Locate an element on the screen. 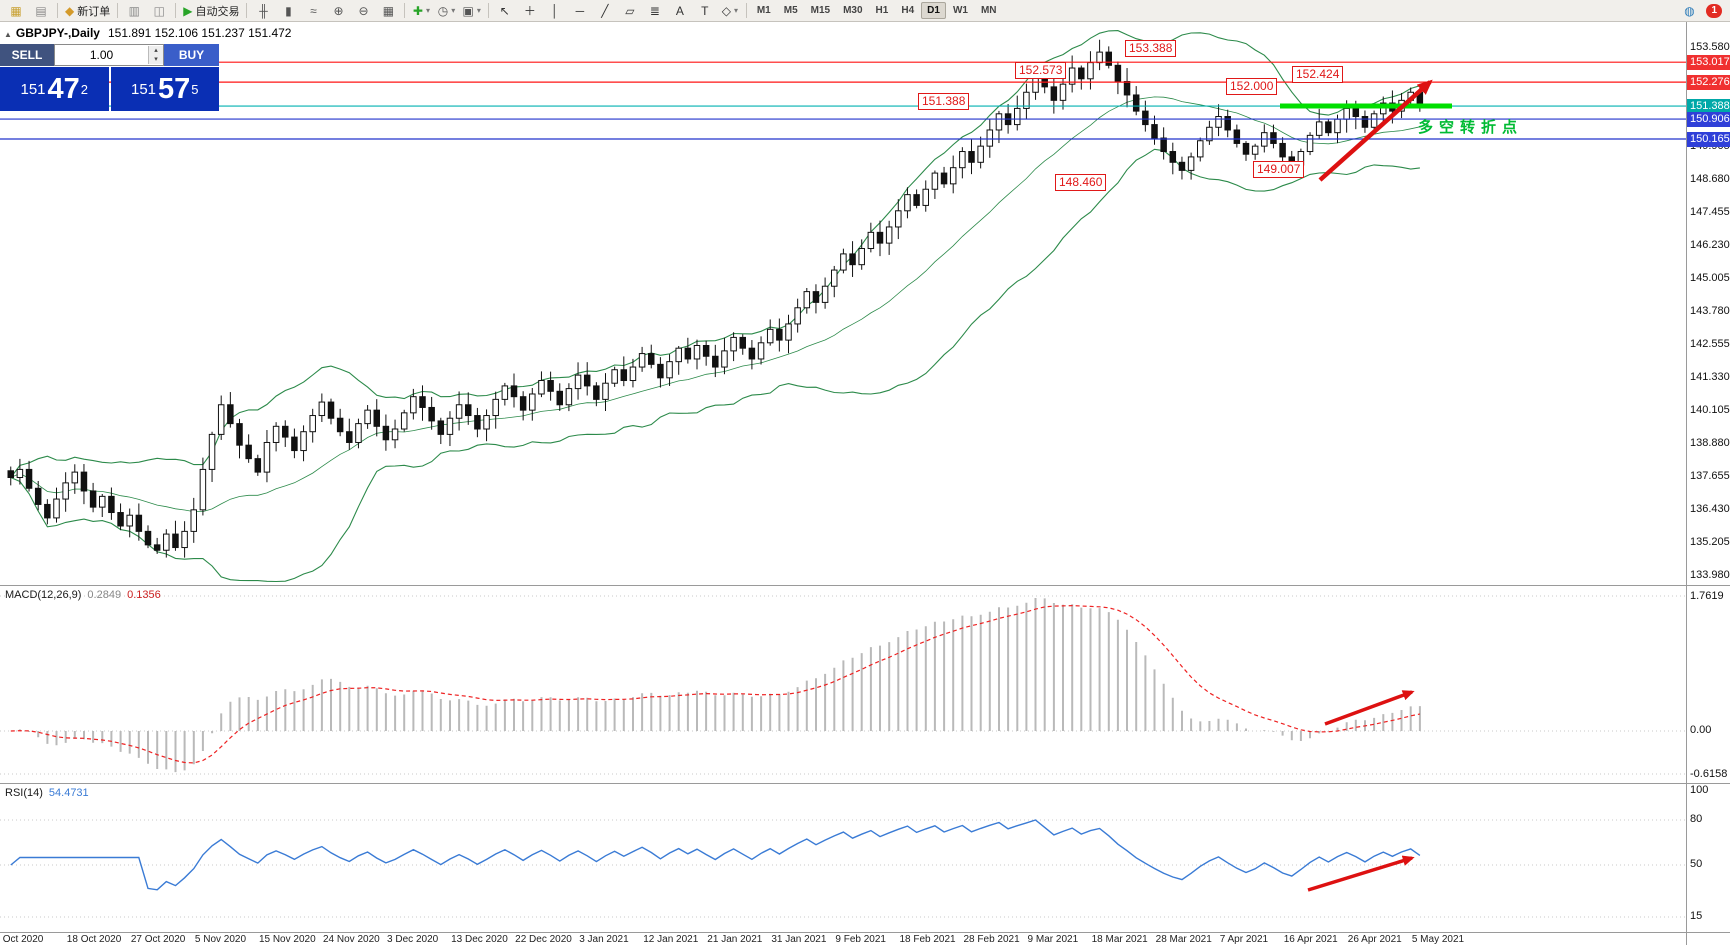 Image resolution: width=1730 pixels, height=945 pixels. data-window-button: ◫ is located at coordinates (159, 11).